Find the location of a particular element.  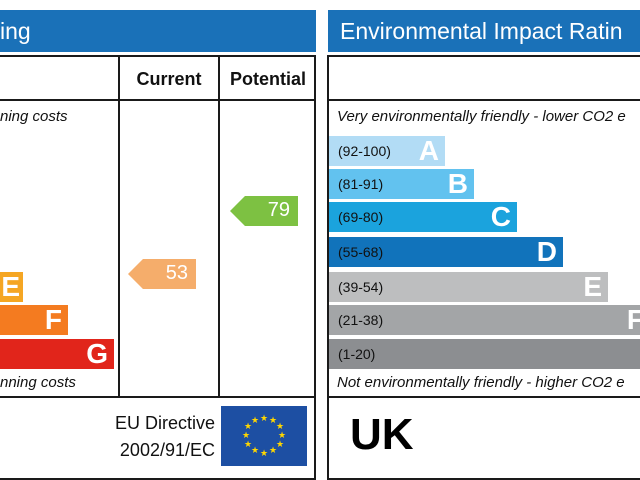

energy-band-g: G is located at coordinates (57, 353).